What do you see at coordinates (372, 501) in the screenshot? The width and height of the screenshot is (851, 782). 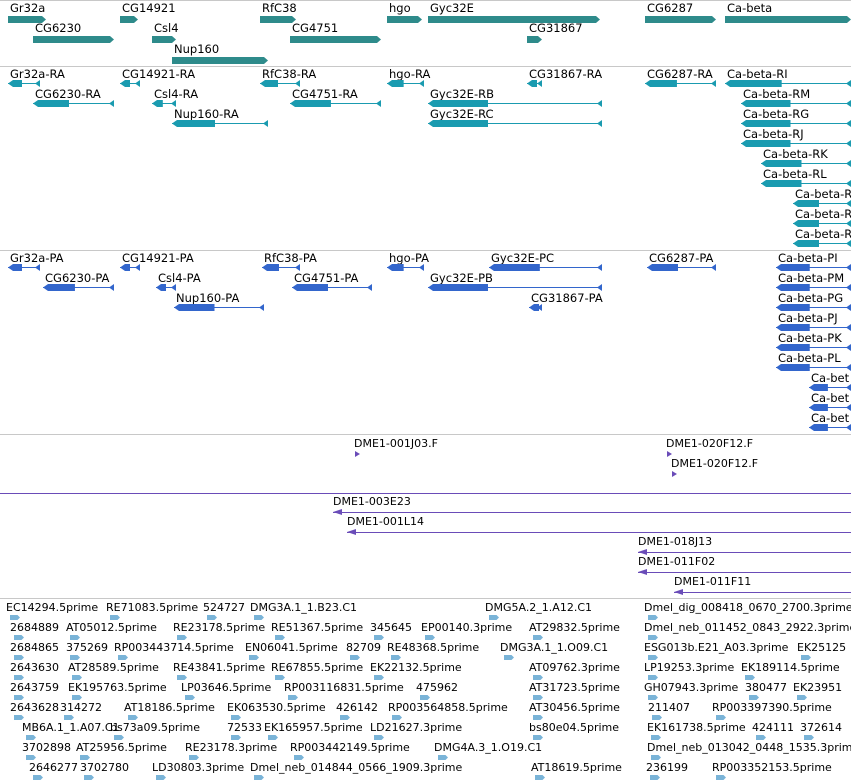 I see `cdna-label: DME1-003E23` at bounding box center [372, 501].